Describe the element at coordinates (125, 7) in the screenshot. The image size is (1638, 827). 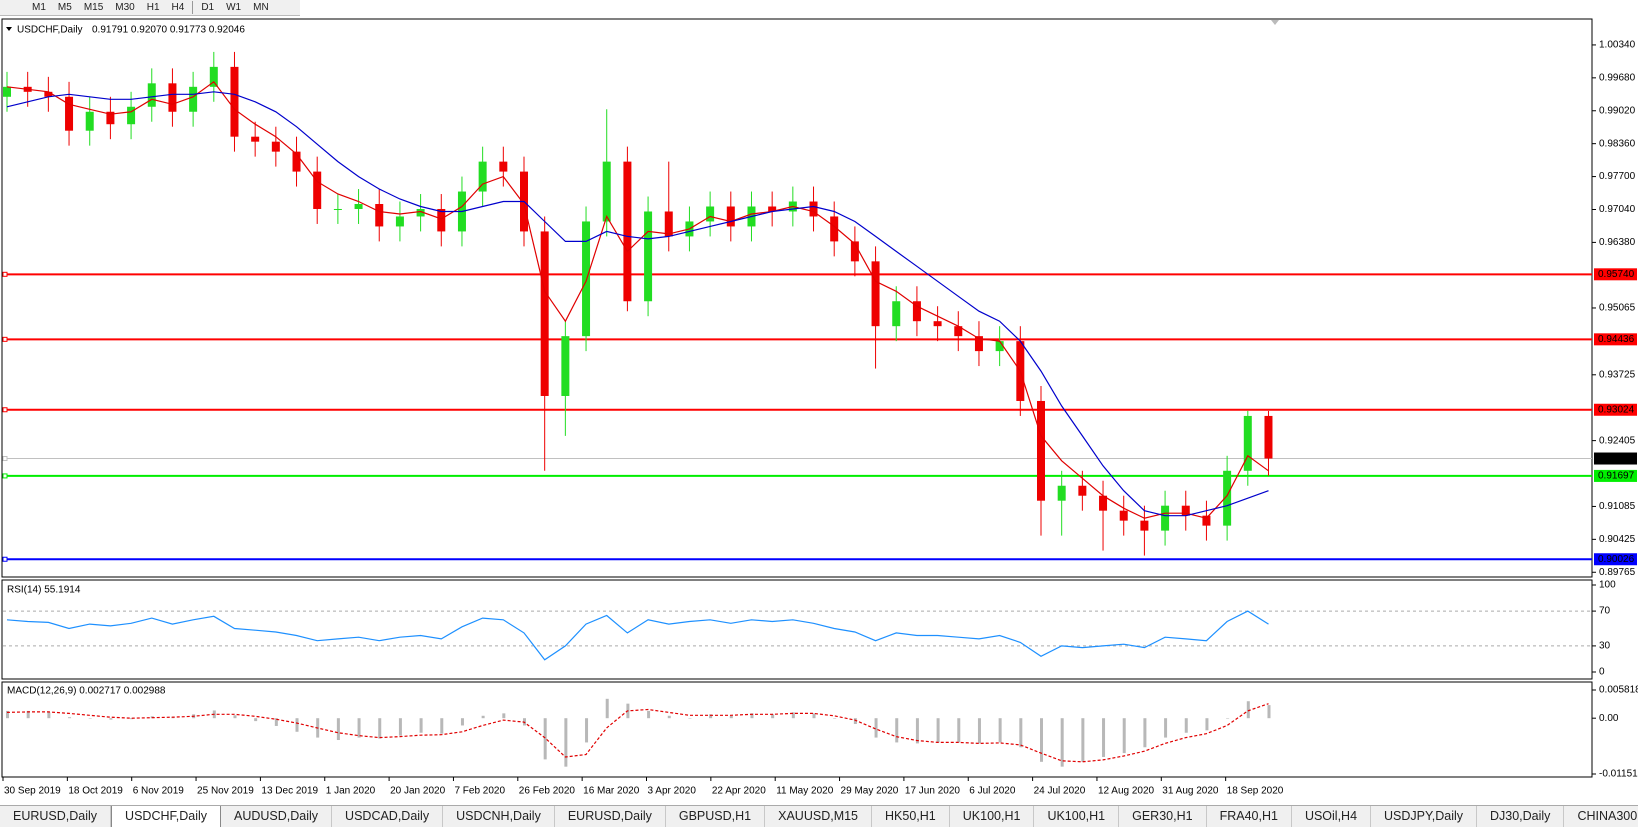
I see `timeframe-button: M30` at that location.